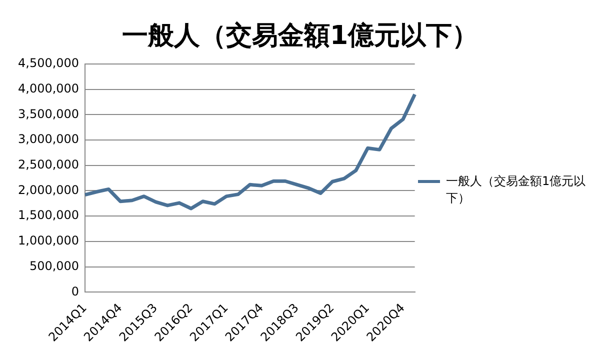  What do you see at coordinates (49, 113) in the screenshot?
I see `y-tick-label: 3,500,000` at bounding box center [49, 113].